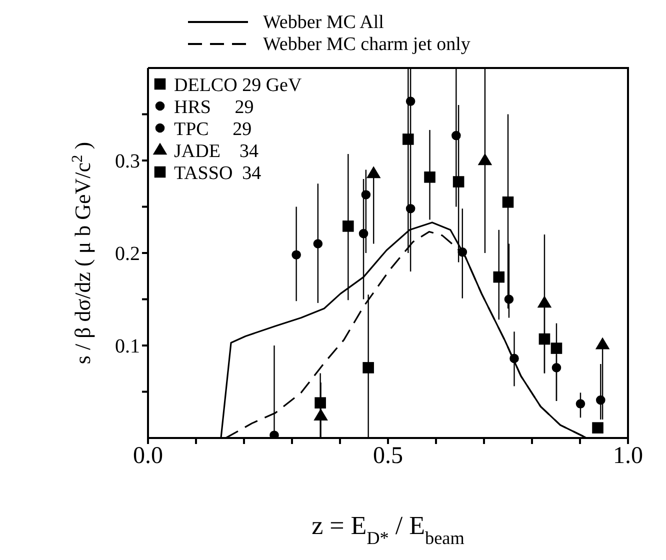  What do you see at coordinates (388, 529) in the screenshot?
I see `x-axis-title: z = E$_{D*}$ / E$_{beam}$` at bounding box center [388, 529].